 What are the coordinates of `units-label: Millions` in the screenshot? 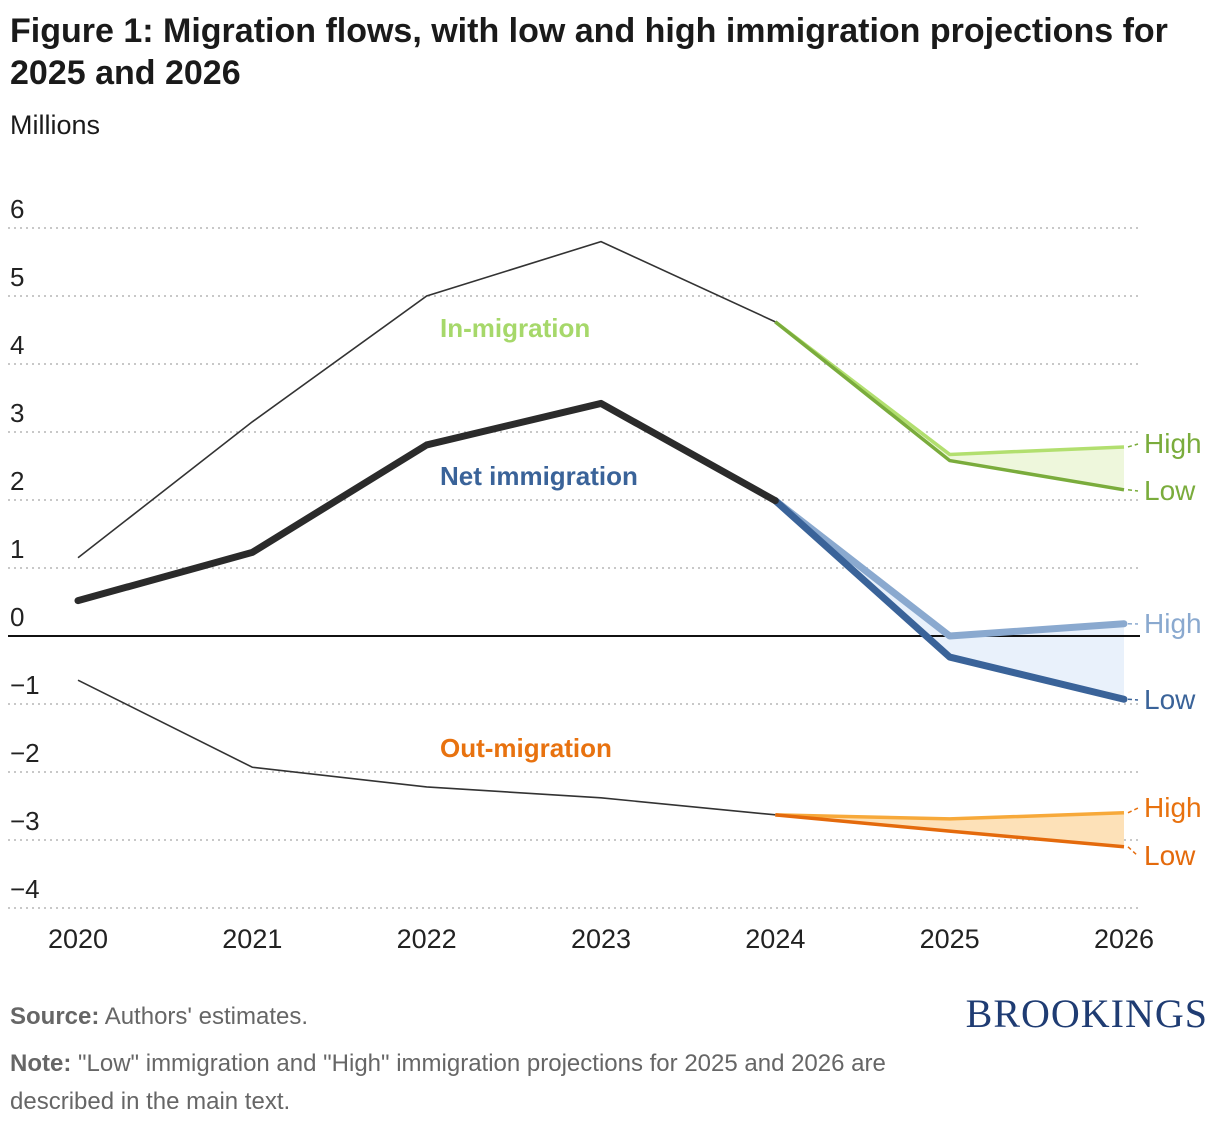 It's located at (55, 125).